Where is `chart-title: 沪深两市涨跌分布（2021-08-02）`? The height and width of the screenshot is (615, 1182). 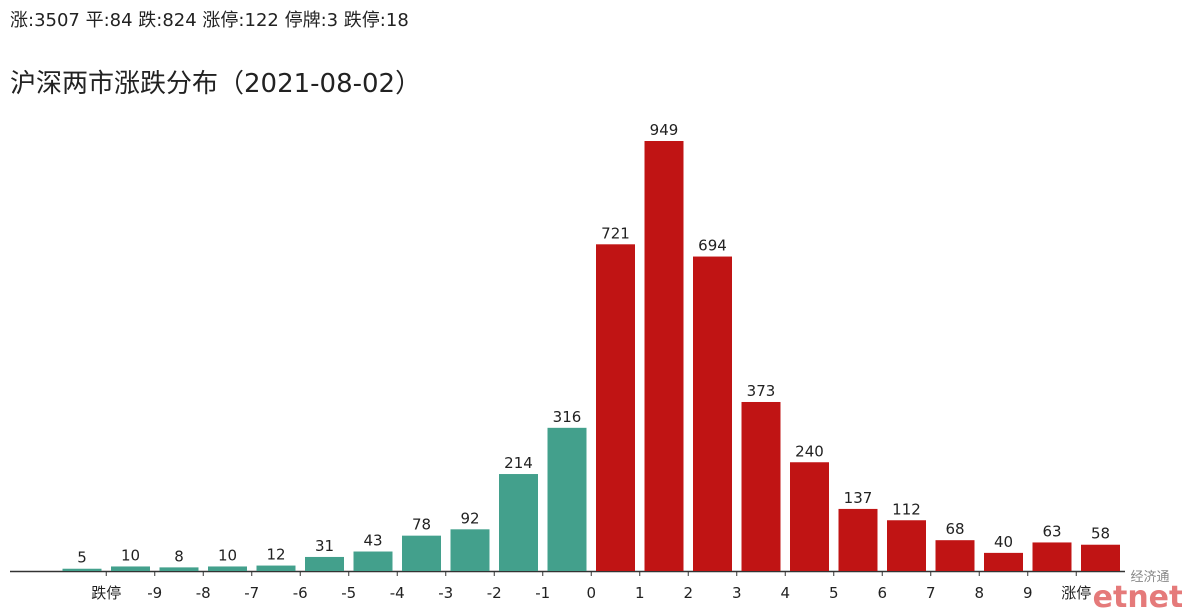 chart-title: 沪深两市涨跌分布（2021-08-02） is located at coordinates (215, 84).